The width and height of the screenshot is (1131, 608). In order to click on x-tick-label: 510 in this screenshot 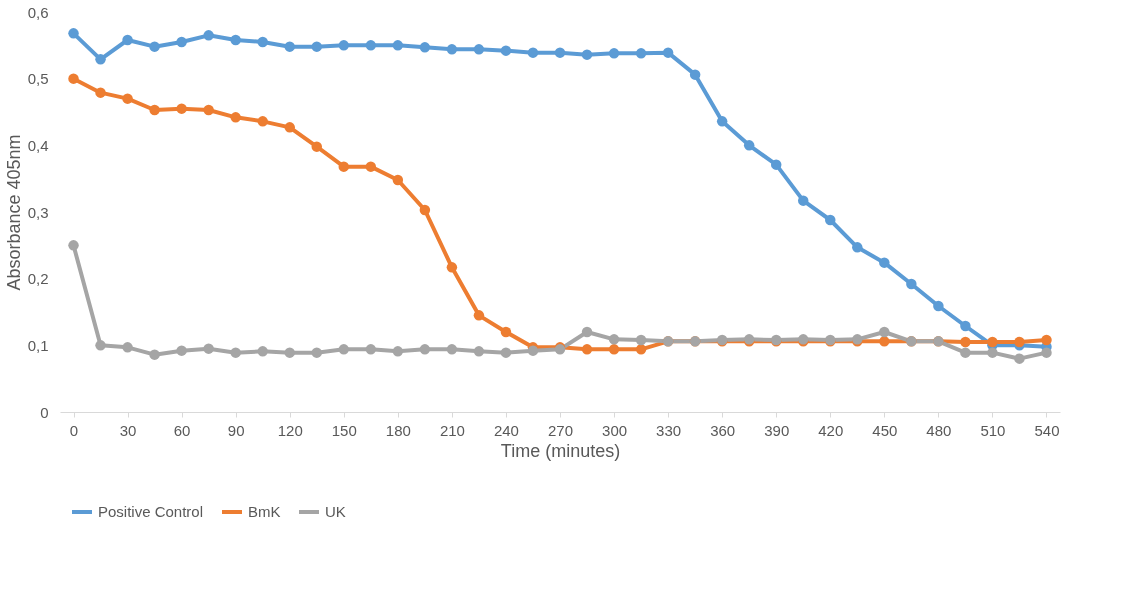, I will do `click(993, 430)`.